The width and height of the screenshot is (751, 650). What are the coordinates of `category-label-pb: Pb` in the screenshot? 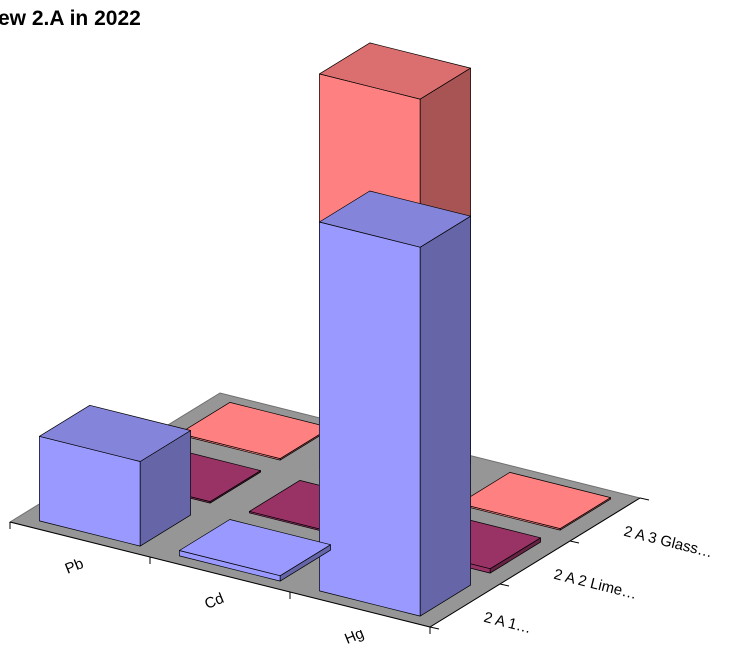 It's located at (74, 566).